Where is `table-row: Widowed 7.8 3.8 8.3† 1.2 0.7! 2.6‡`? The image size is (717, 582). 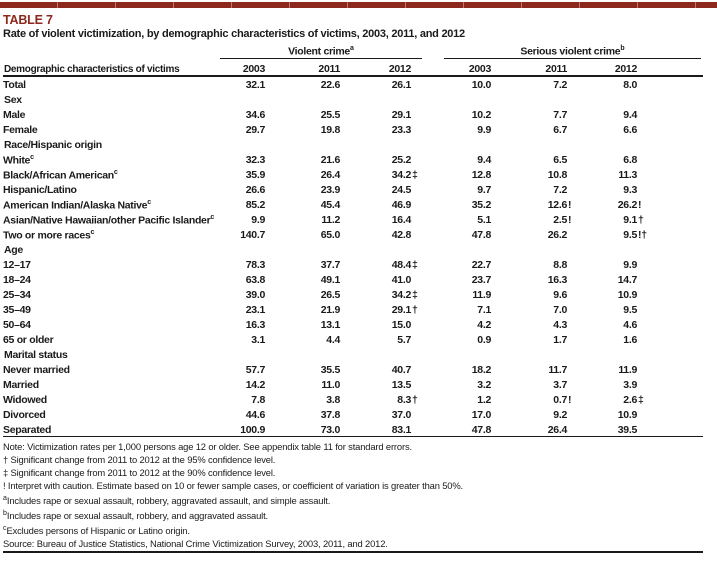
table-row: Widowed 7.8 3.8 8.3† 1.2 0.7! 2.6‡ is located at coordinates (353, 398).